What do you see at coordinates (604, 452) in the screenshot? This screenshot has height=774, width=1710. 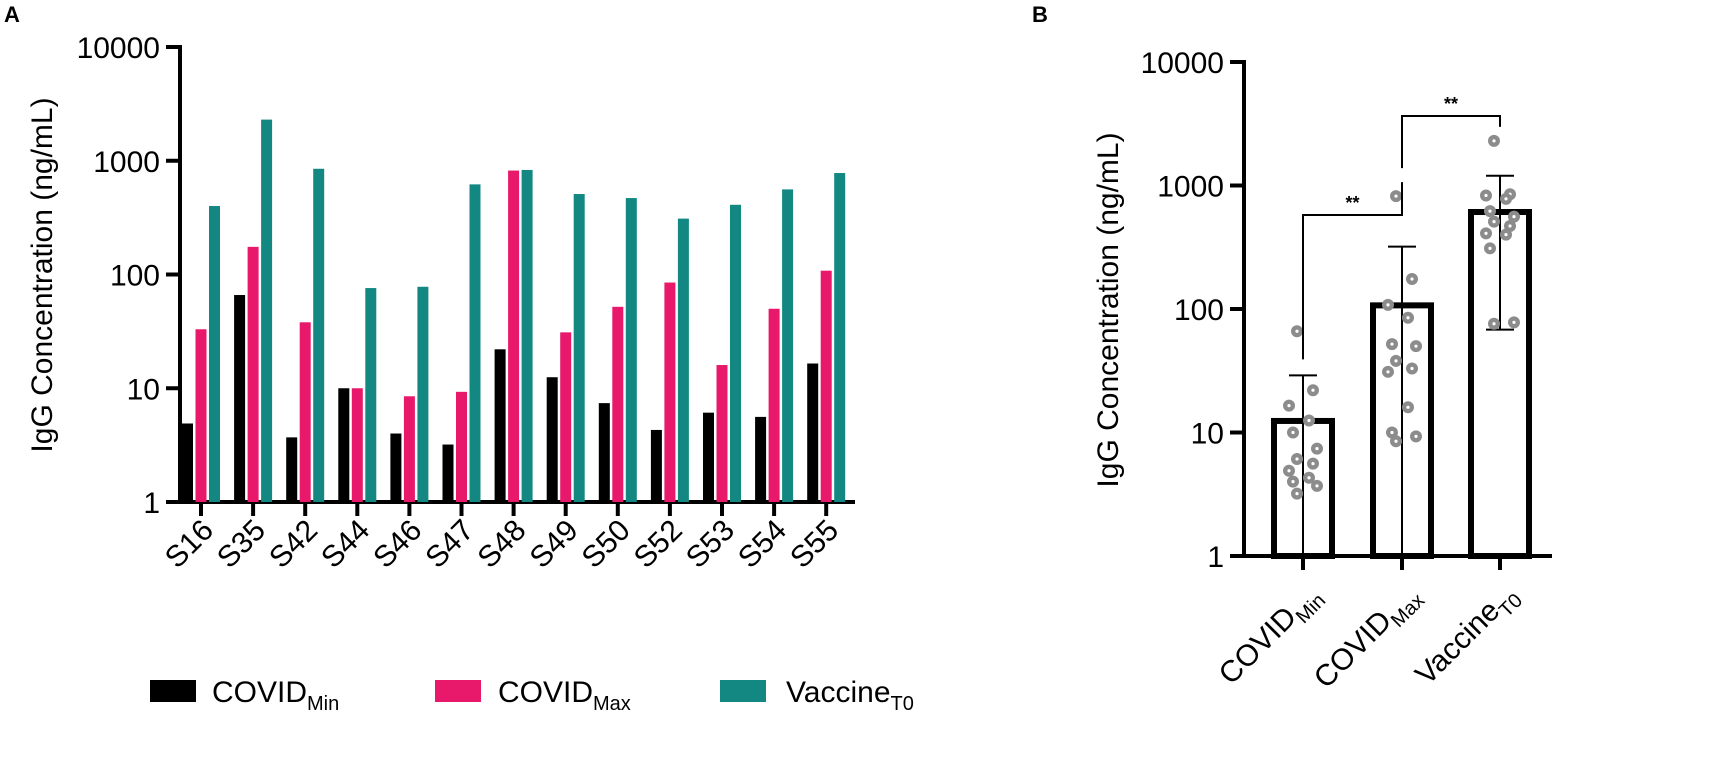 I see `bar-s50-covid-min` at bounding box center [604, 452].